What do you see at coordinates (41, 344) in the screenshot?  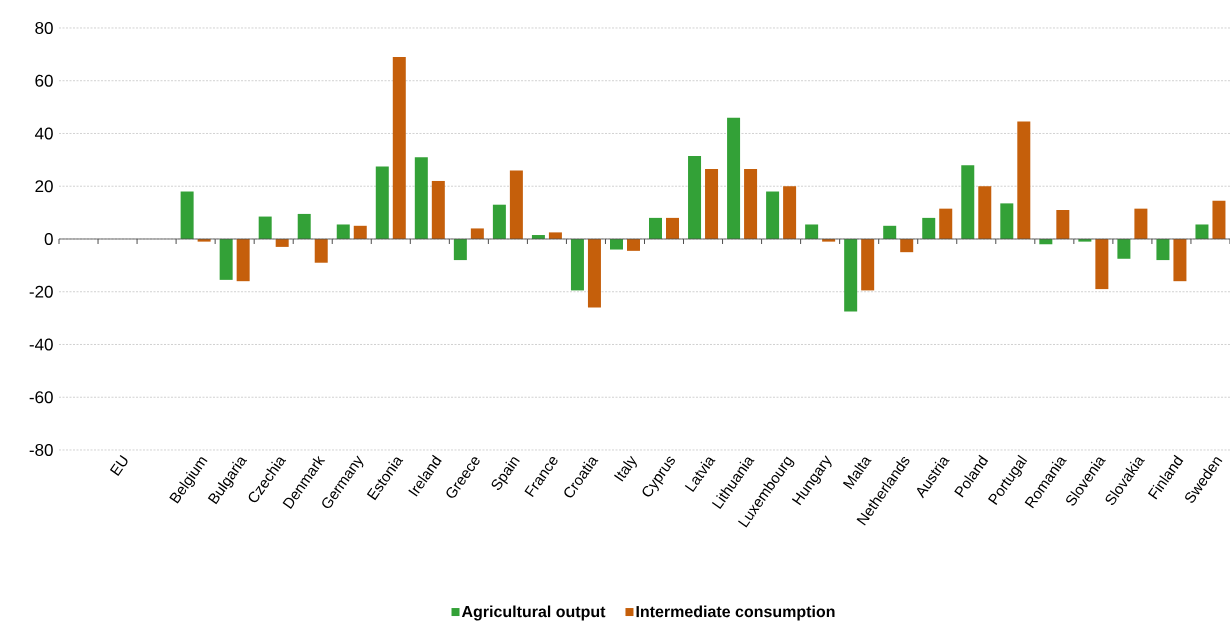 I see `y-tick-label: -40` at bounding box center [41, 344].